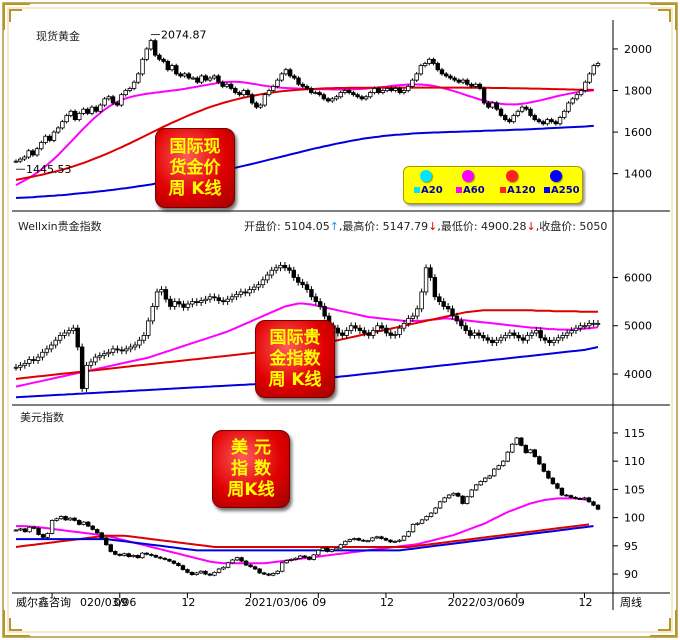 This screenshot has height=640, width=680. I want to click on x-tick-label: 12, so click(585, 602).